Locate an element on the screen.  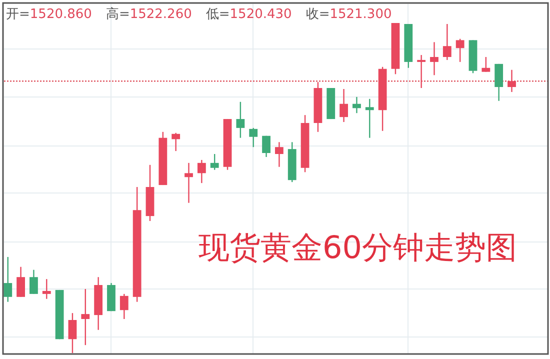
text: 低=1520.430 is located at coordinates (249, 14).